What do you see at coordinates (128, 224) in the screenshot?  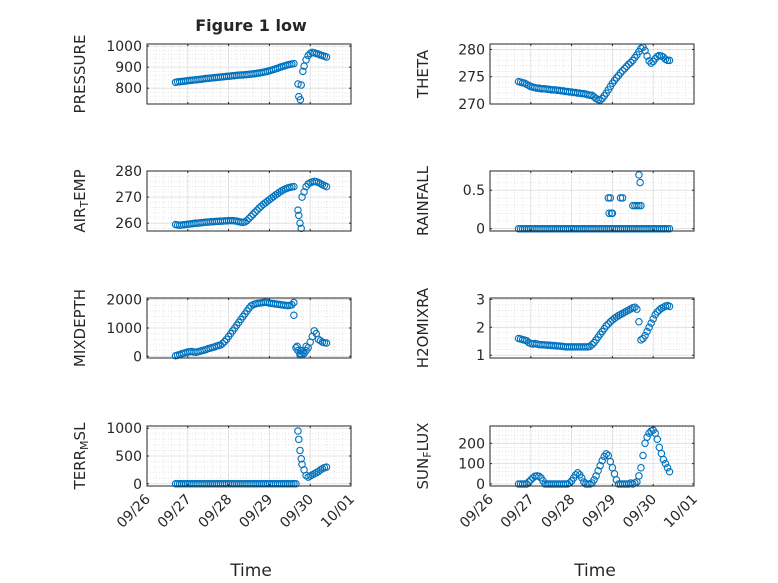 I see `y-tick-label: 260` at bounding box center [128, 224].